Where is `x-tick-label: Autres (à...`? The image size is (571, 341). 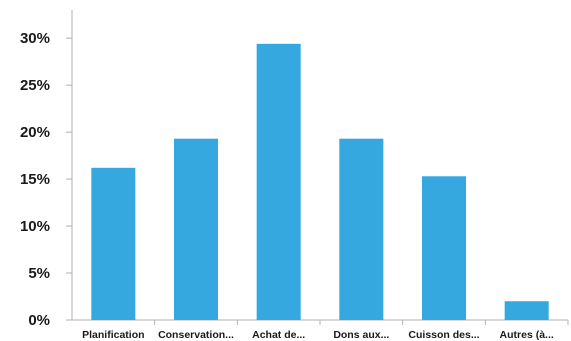 x-tick-label: Autres (à... is located at coordinates (527, 335).